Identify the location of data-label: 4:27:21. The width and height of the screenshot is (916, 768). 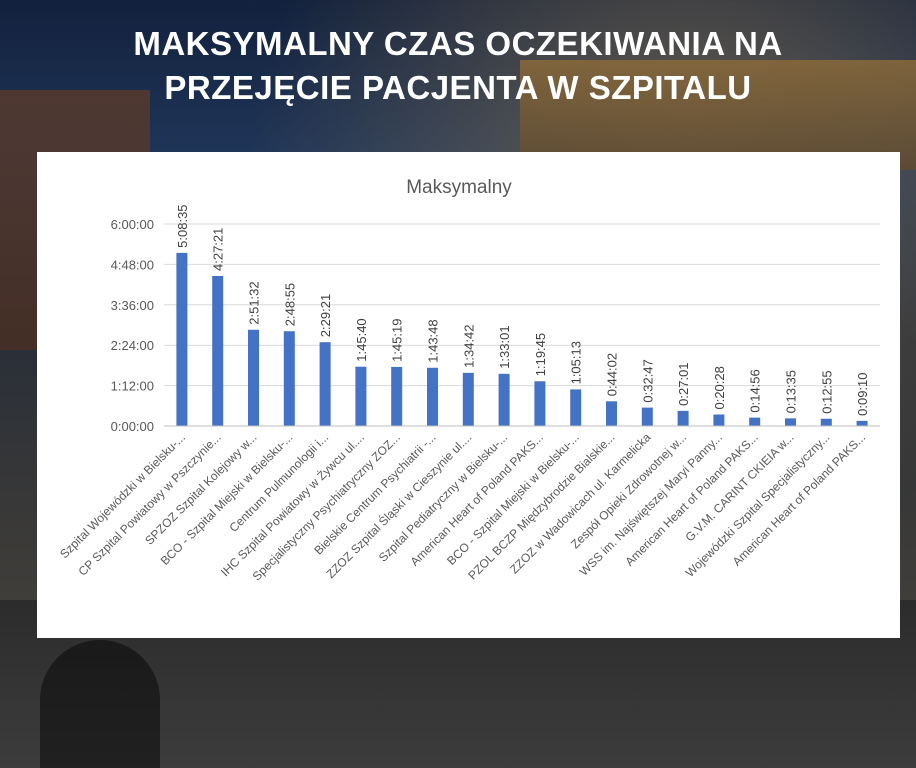
(218, 249).